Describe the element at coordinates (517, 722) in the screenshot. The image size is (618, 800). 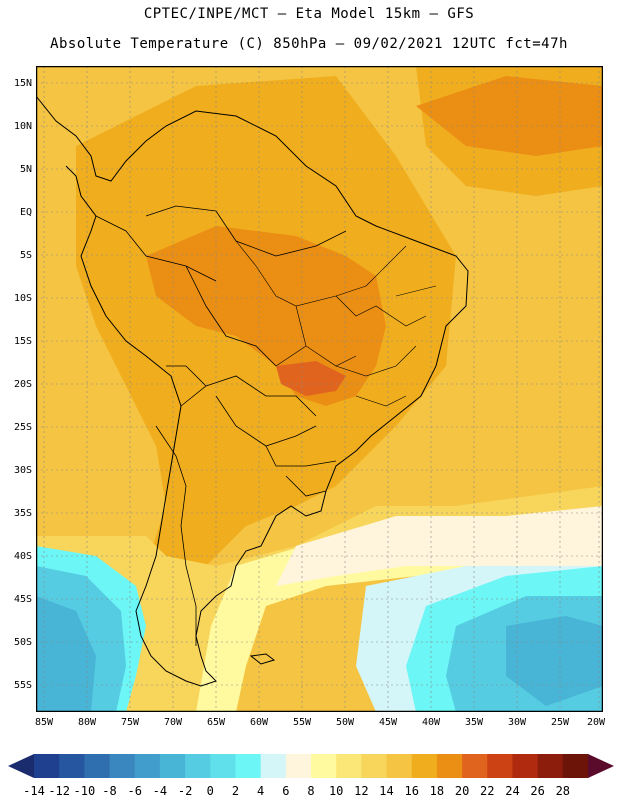
I see `lon-label: 30W` at that location.